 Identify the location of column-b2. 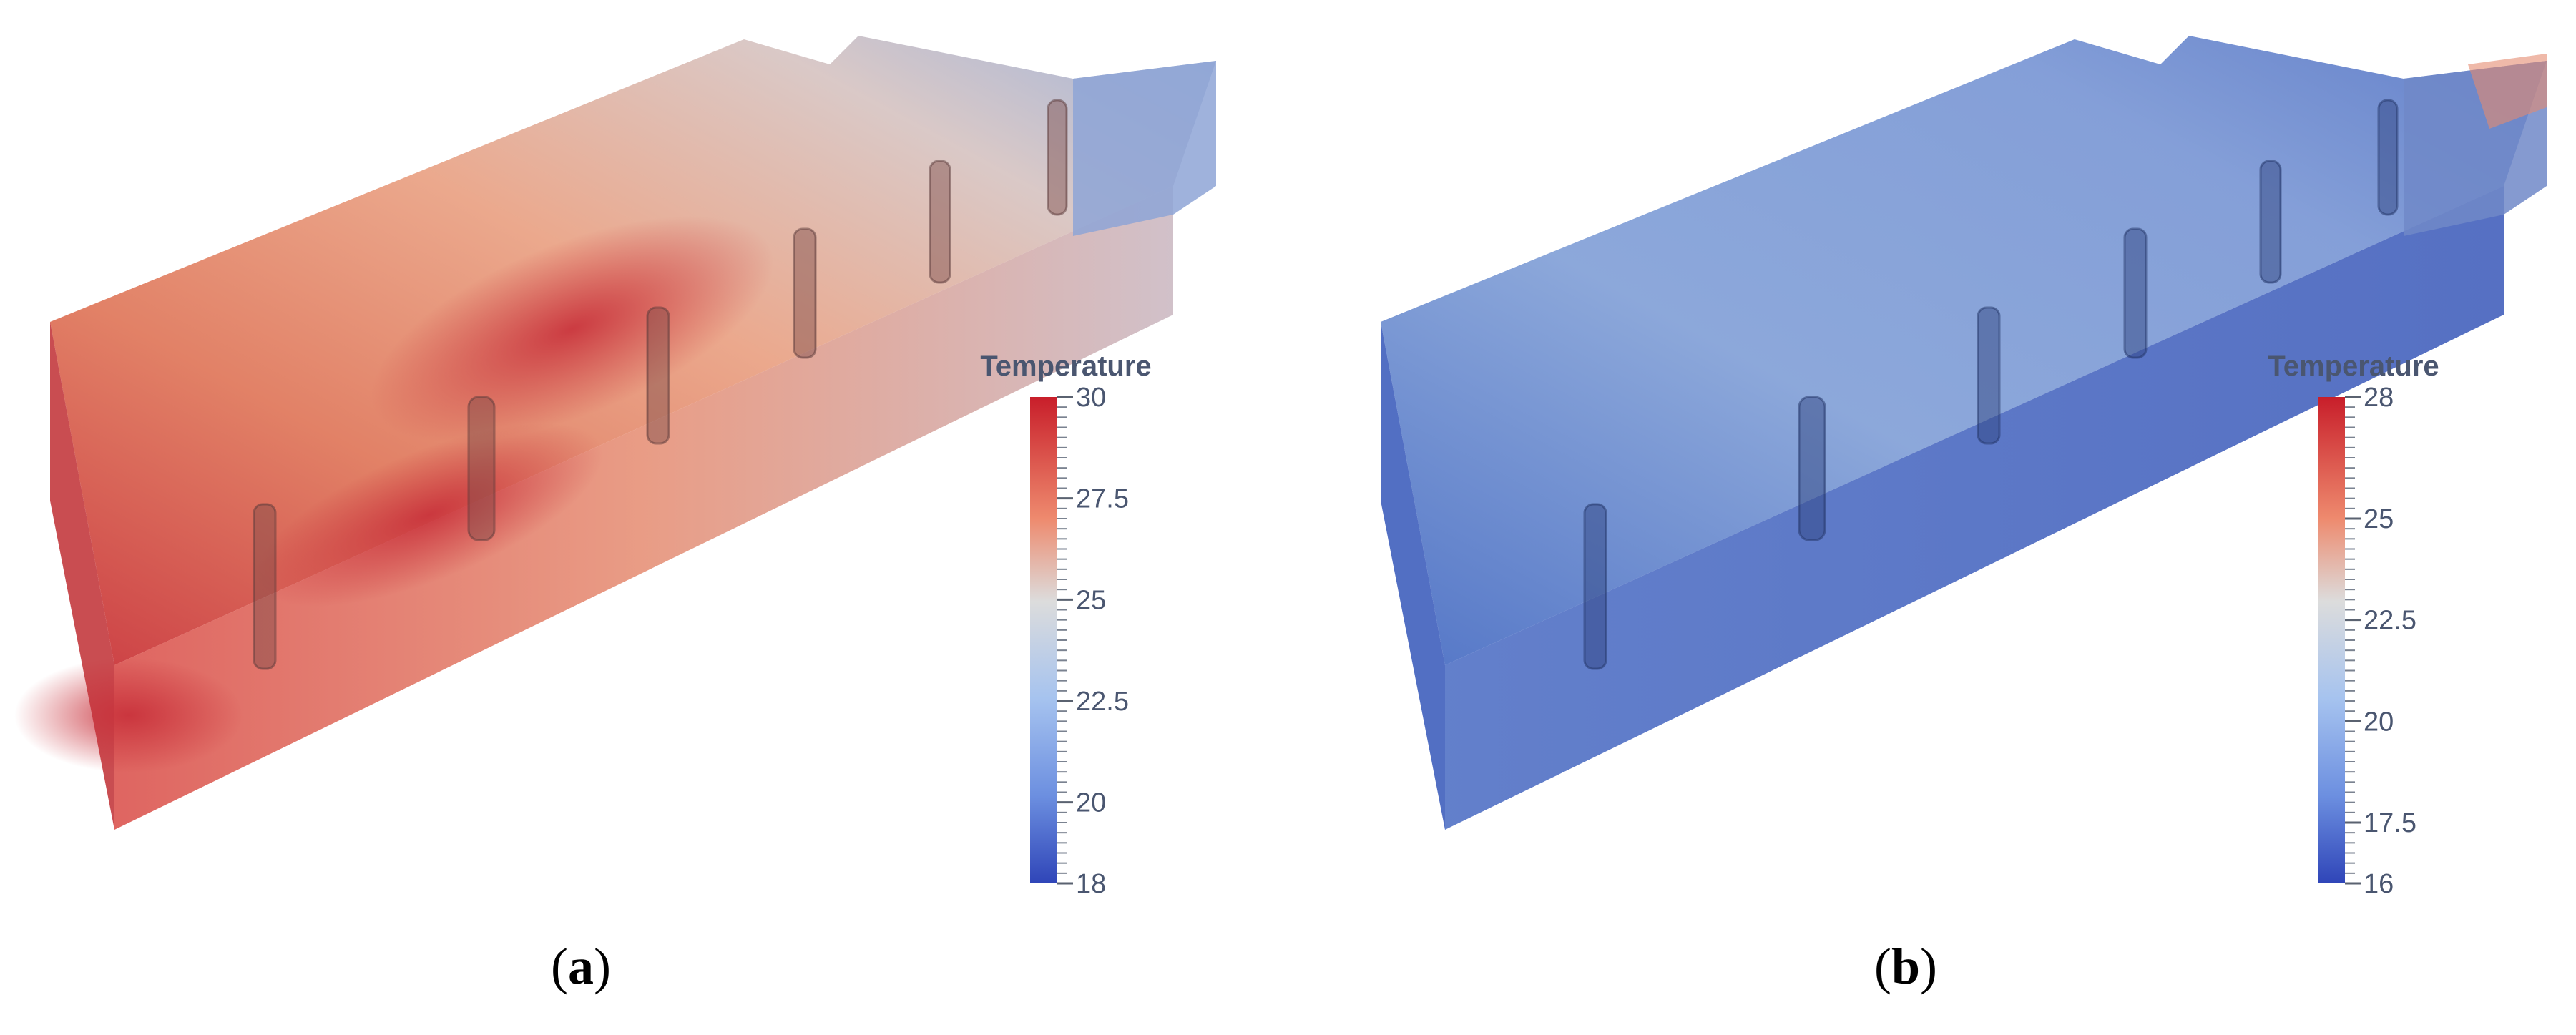
(1812, 468).